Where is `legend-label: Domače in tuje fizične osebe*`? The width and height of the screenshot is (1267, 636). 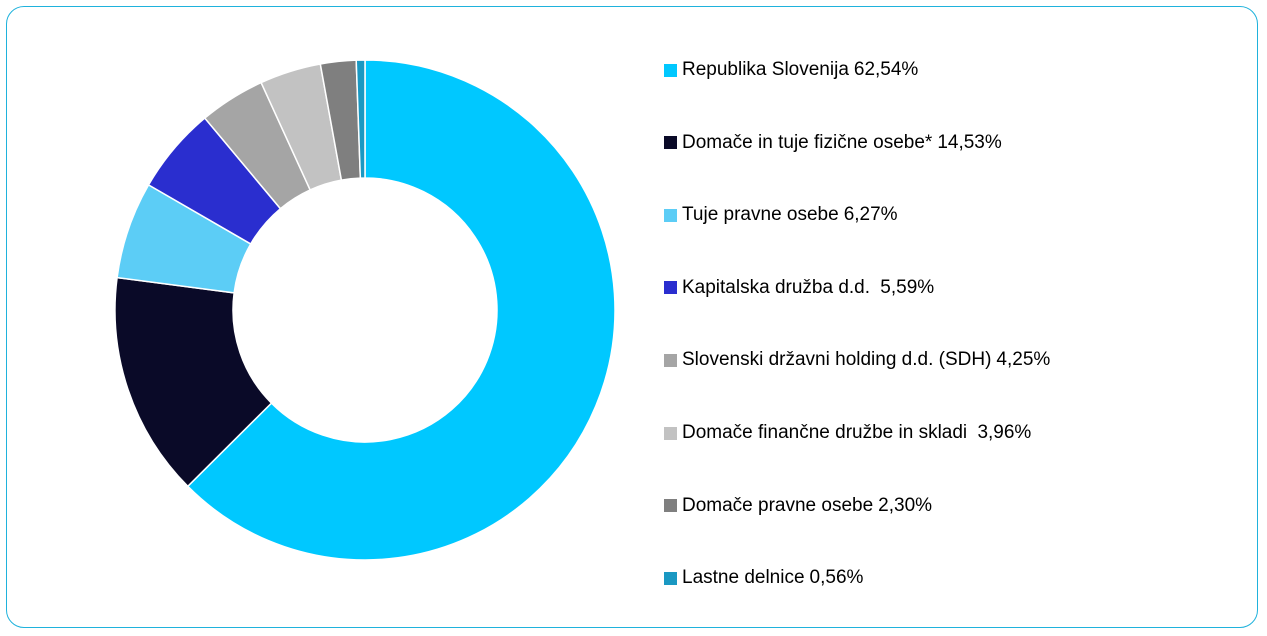 legend-label: Domače in tuje fizične osebe* is located at coordinates (807, 142).